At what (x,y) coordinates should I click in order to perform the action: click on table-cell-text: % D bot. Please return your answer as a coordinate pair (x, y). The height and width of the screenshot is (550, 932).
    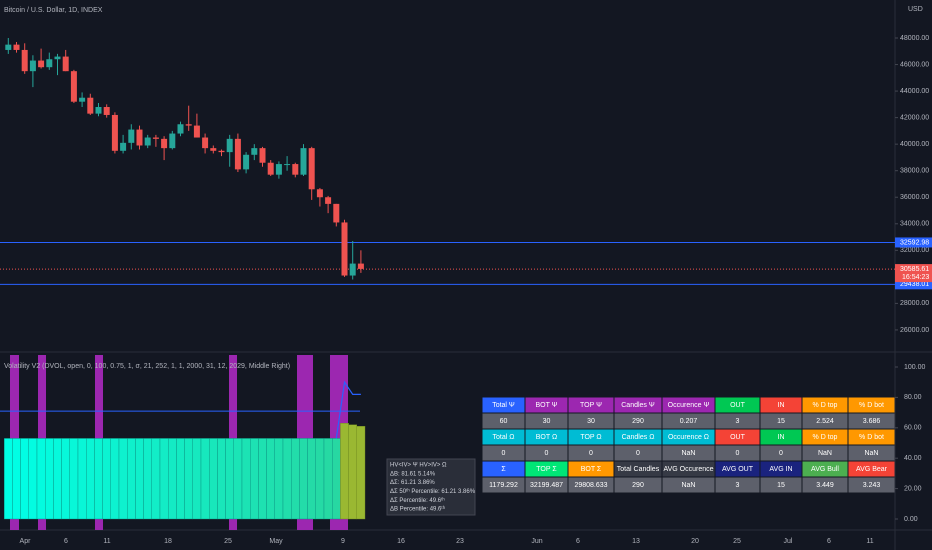
    Looking at the image, I should click on (871, 405).